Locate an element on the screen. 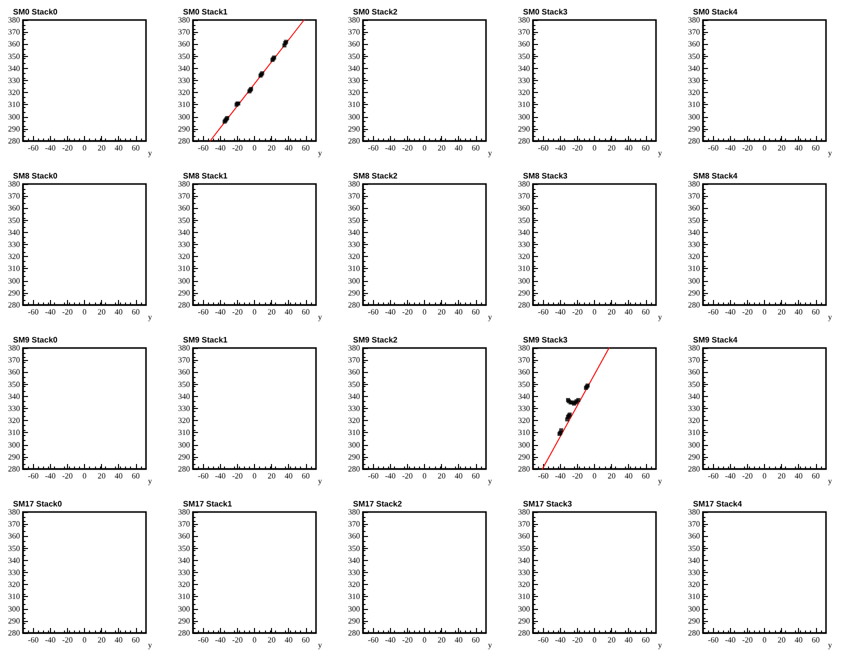  chart-title: SM0 Stack2 is located at coordinates (375, 12).